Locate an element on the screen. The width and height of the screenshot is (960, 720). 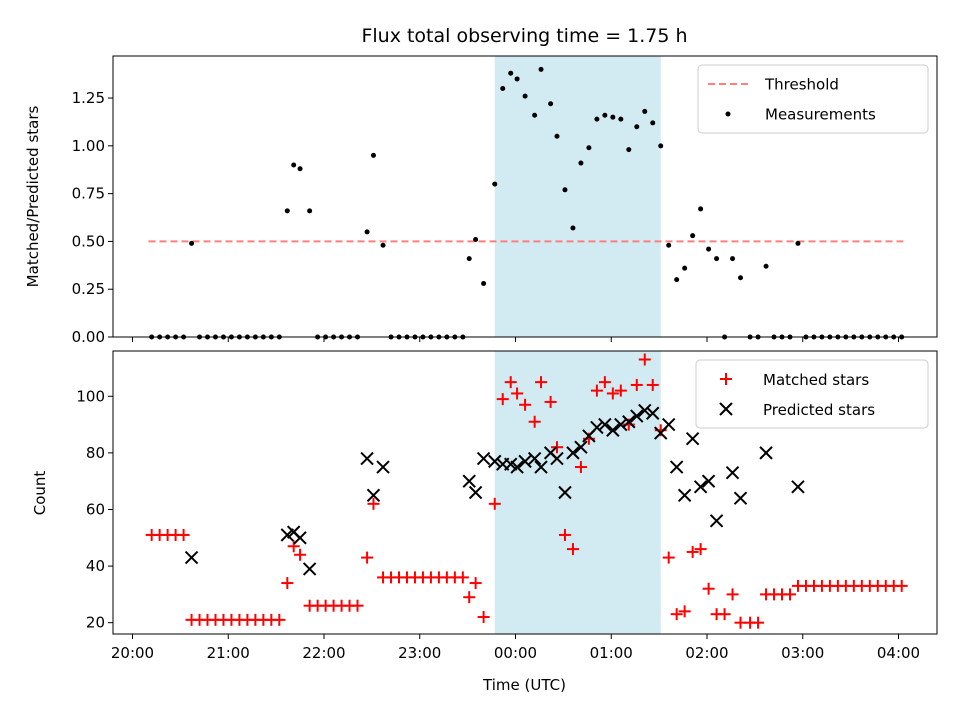
legend-predicted-swatch is located at coordinates (726, 409).